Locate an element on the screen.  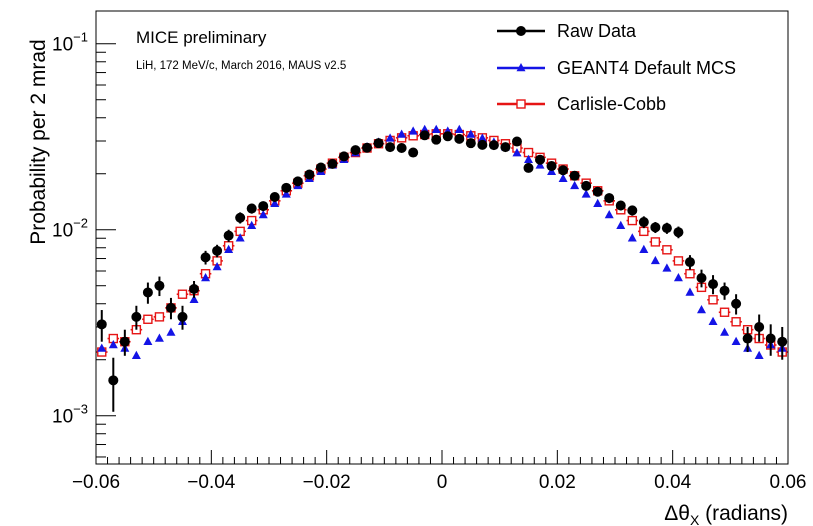
x-tick-label: −0.06 is located at coordinates (96, 482).